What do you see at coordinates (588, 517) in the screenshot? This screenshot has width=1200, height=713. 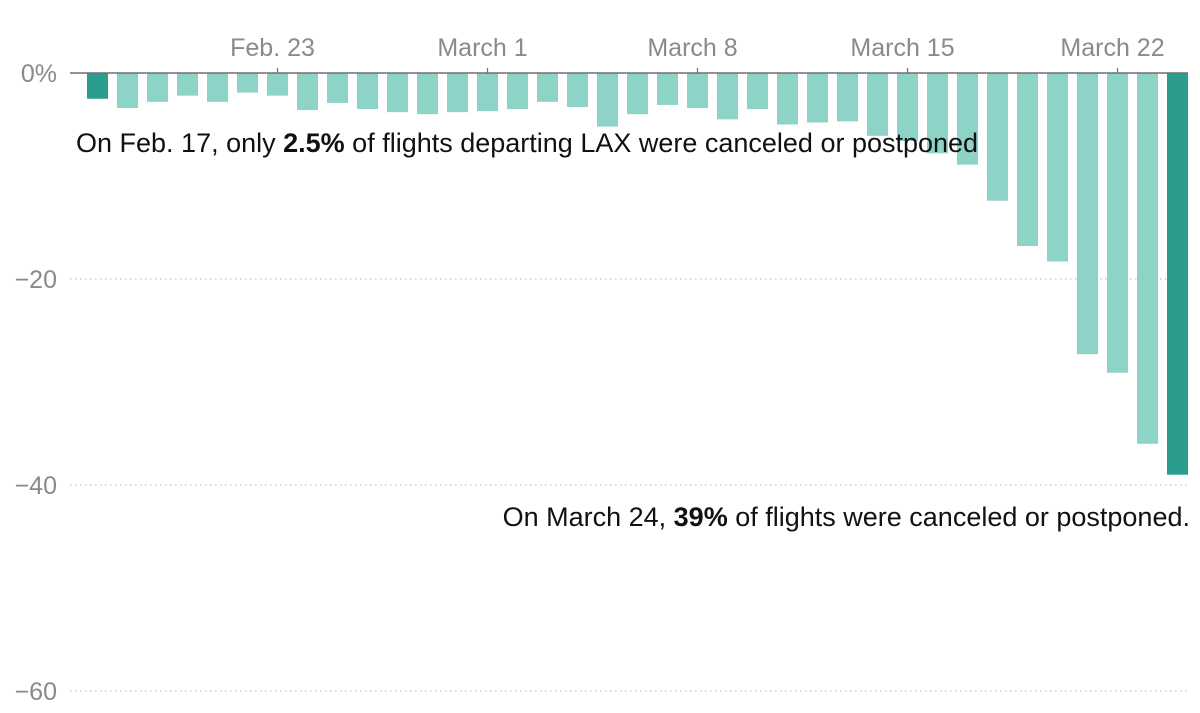 I see `annotation-march-24-pre: On March 24,` at bounding box center [588, 517].